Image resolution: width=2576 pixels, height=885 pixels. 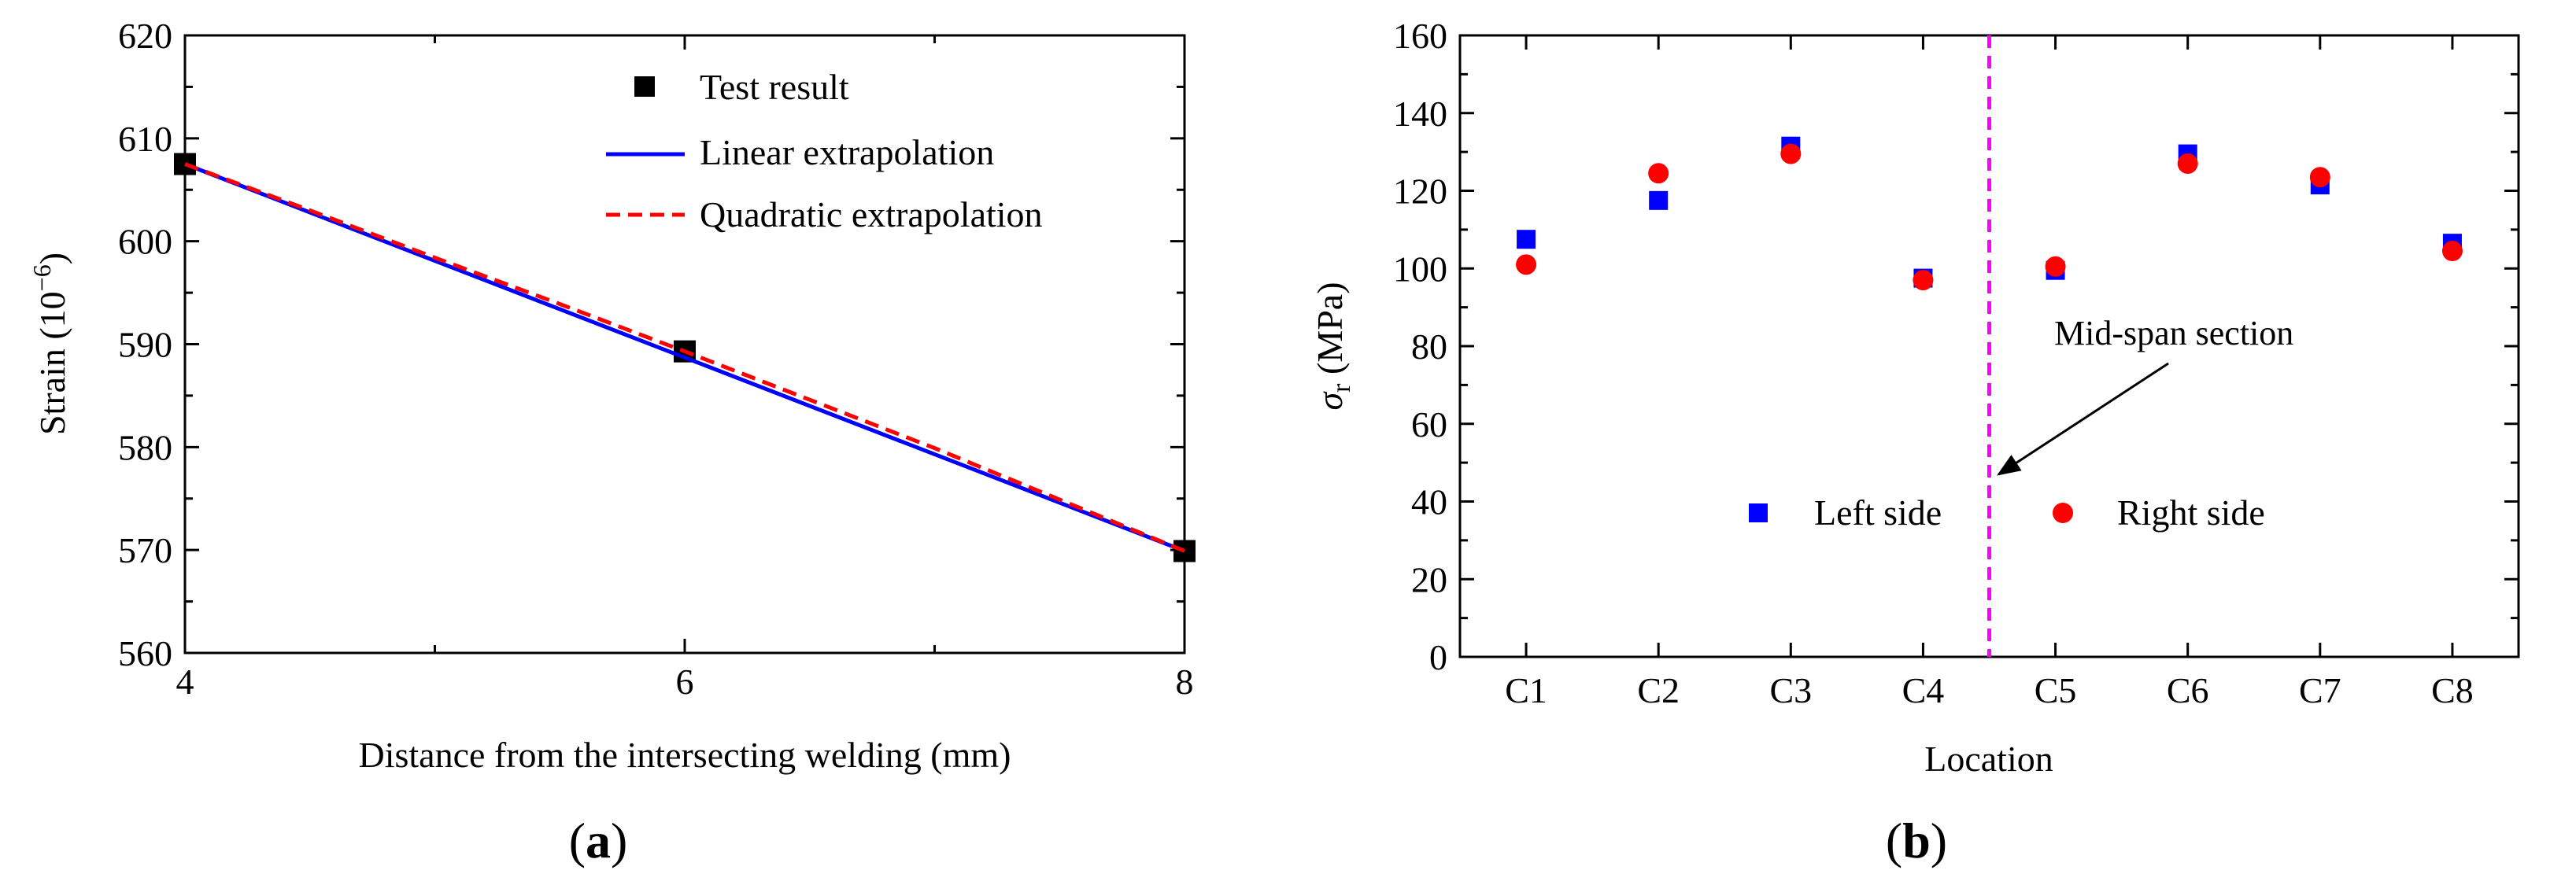 I want to click on y-tick-label-a: 600, so click(x=145, y=242).